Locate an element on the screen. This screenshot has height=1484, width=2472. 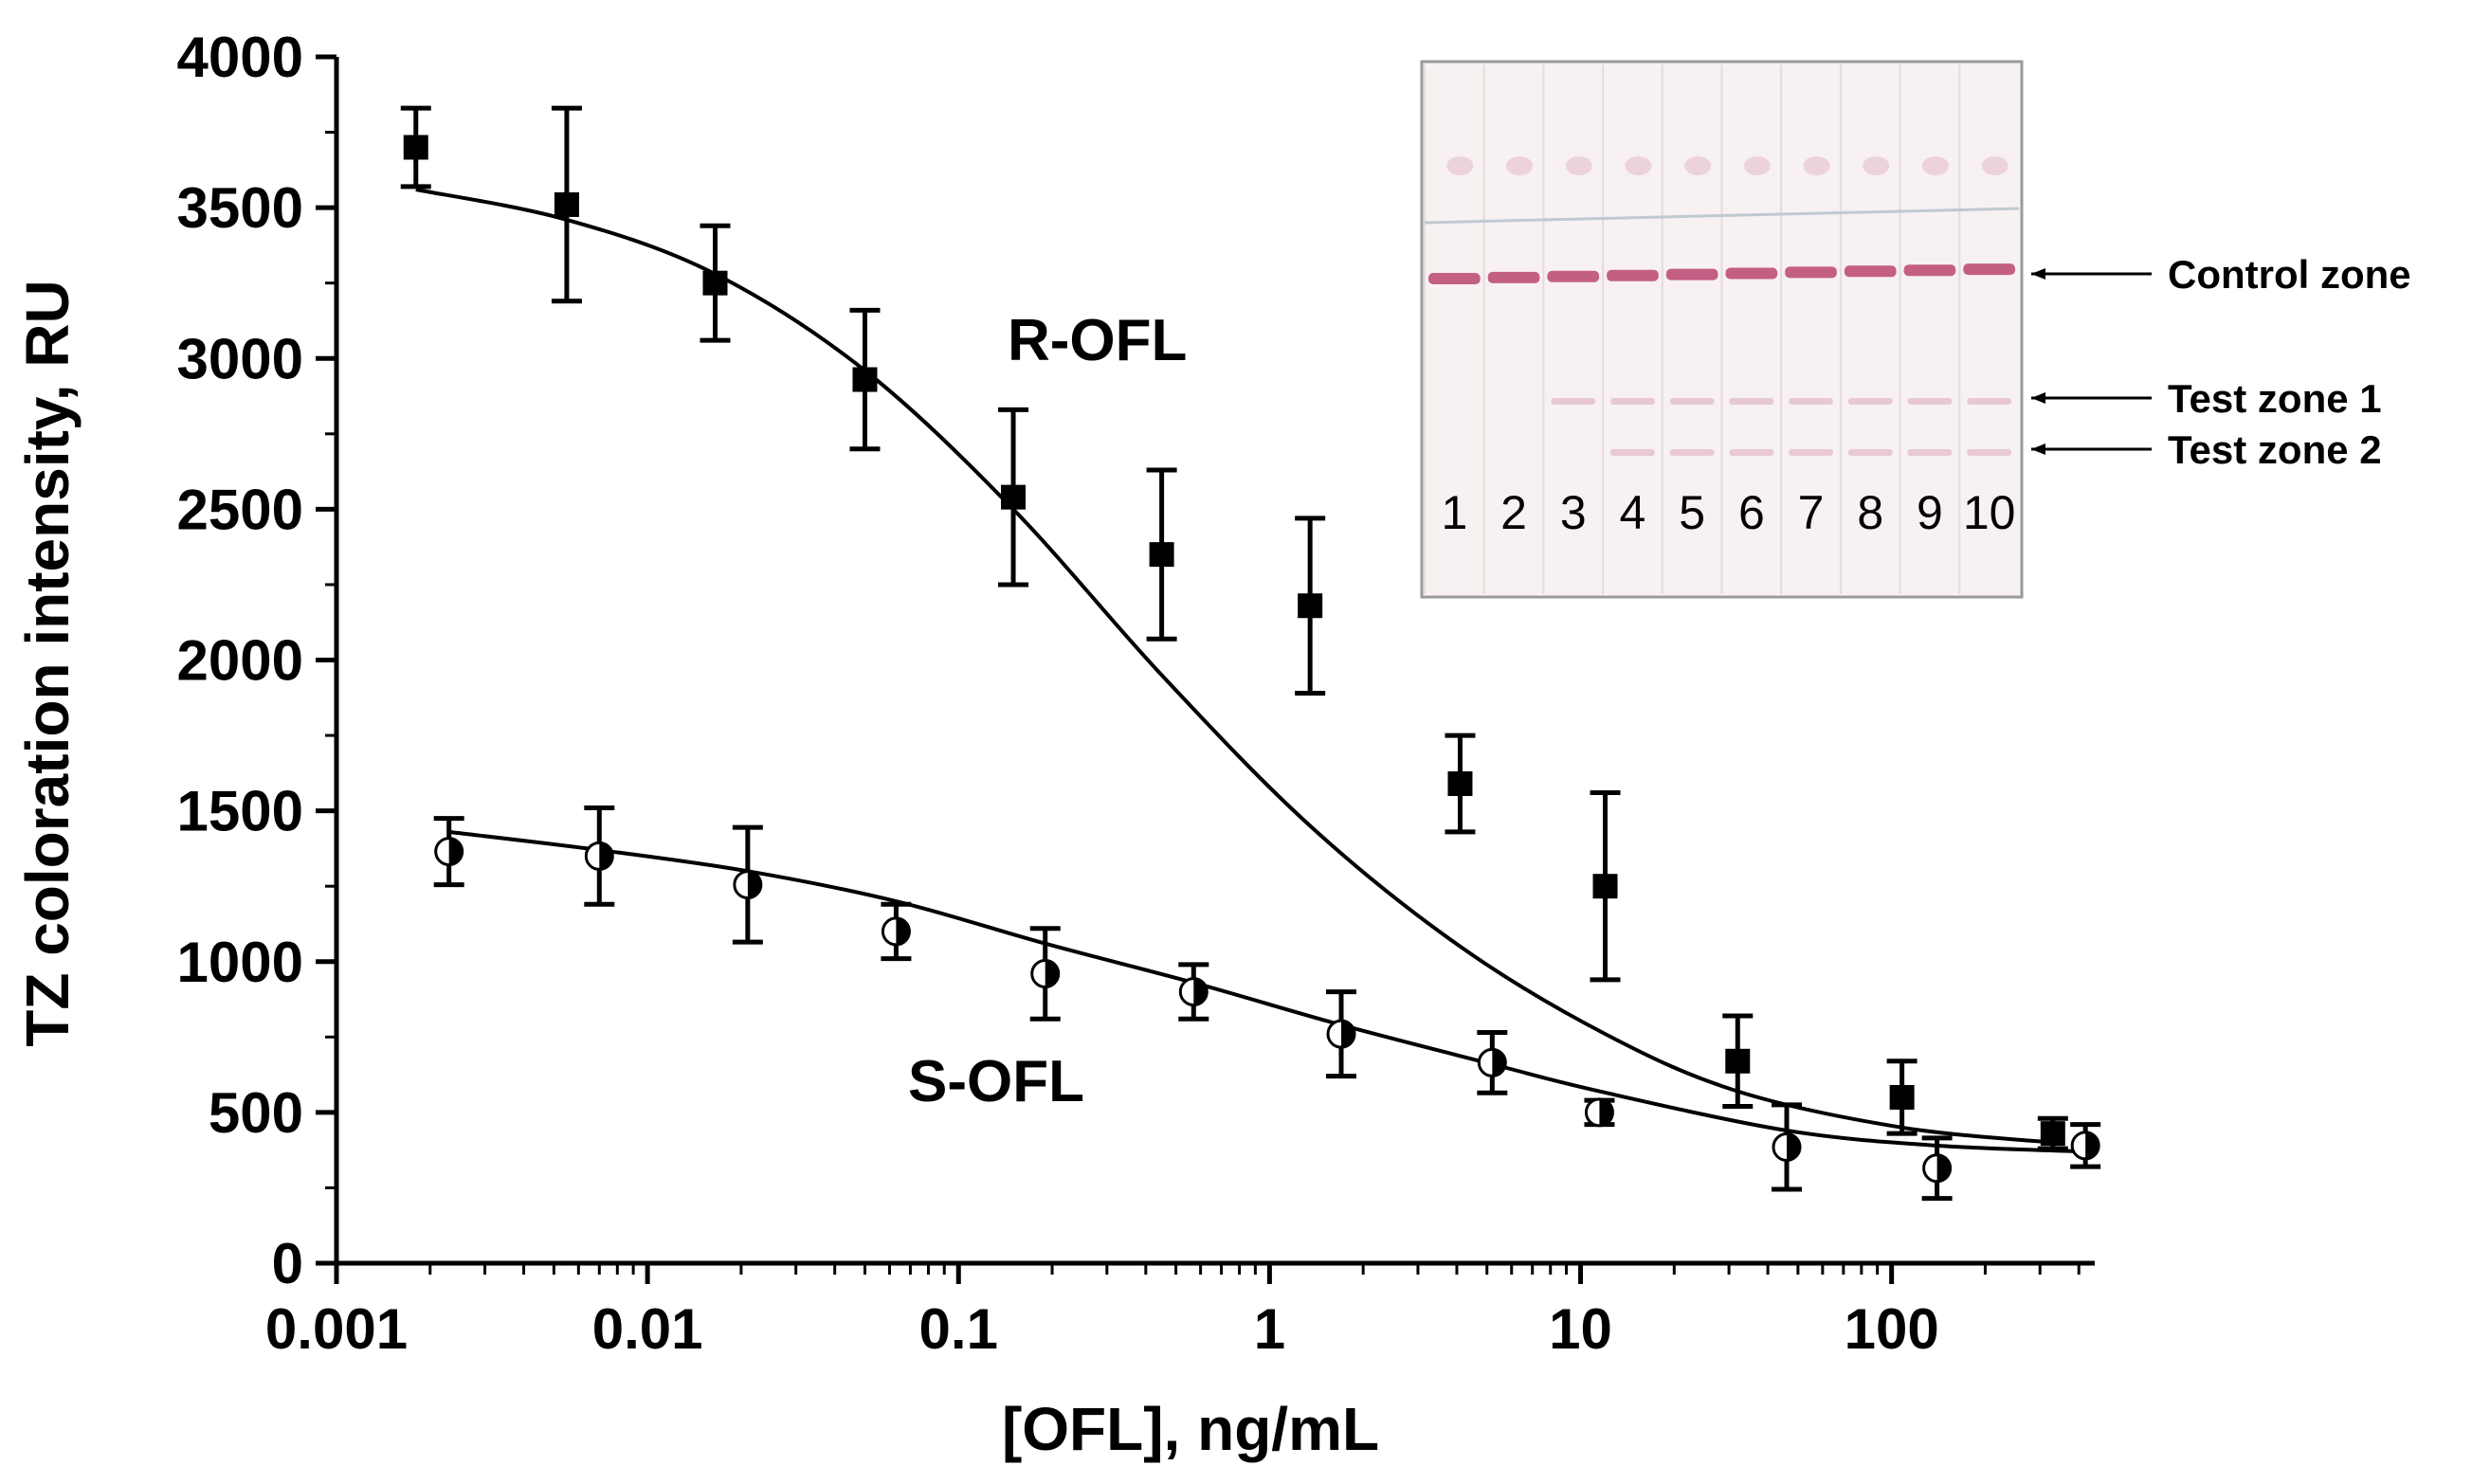
test-zone-1-pointer is located at coordinates (2091, 398).